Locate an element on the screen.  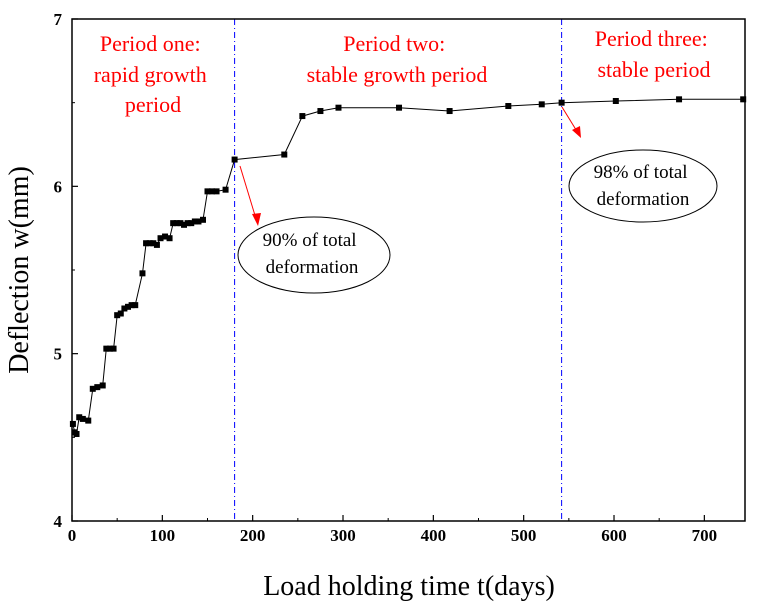
x-tick-label: 300 is located at coordinates (343, 535).